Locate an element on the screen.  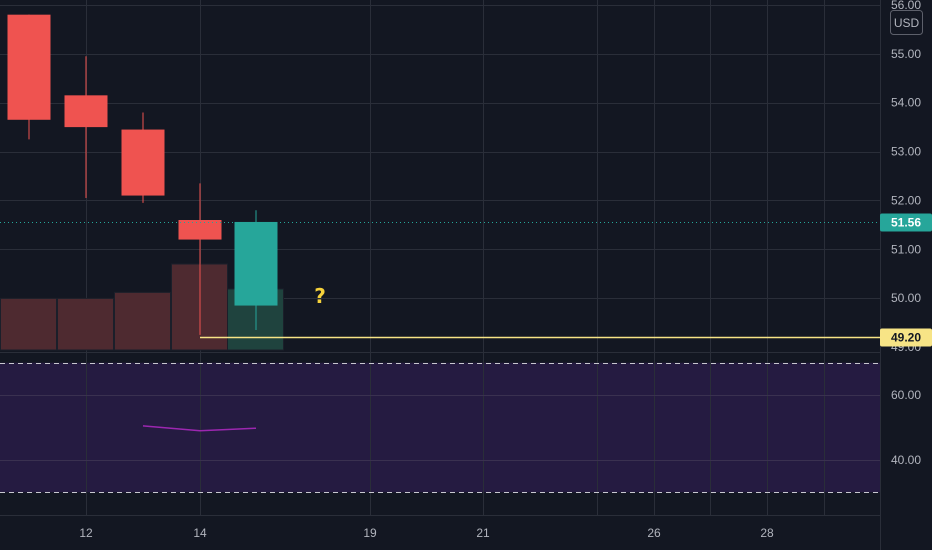
price-tick-label: 51.00 is located at coordinates (906, 249).